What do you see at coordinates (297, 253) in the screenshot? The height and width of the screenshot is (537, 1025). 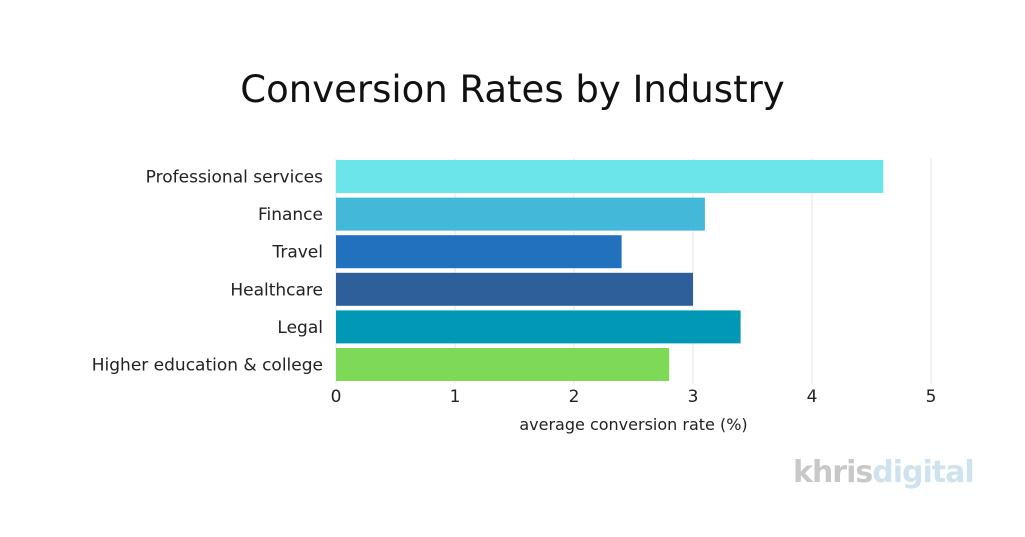 I see `y-category-label: Travel` at bounding box center [297, 253].